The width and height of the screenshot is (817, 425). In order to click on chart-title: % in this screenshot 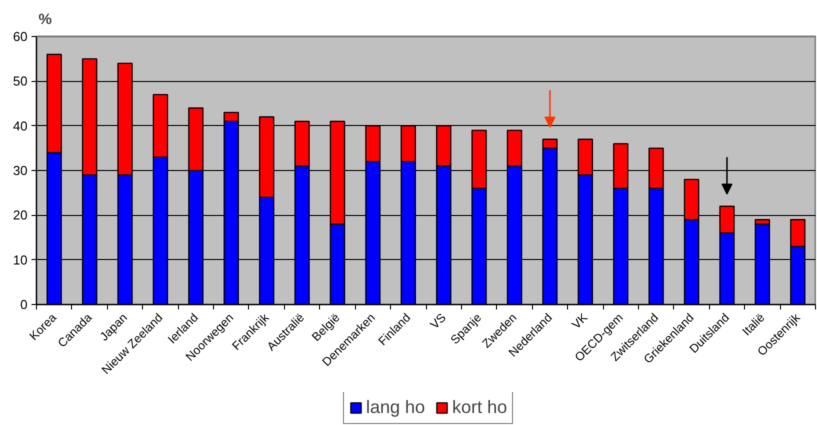, I will do `click(45, 19)`.